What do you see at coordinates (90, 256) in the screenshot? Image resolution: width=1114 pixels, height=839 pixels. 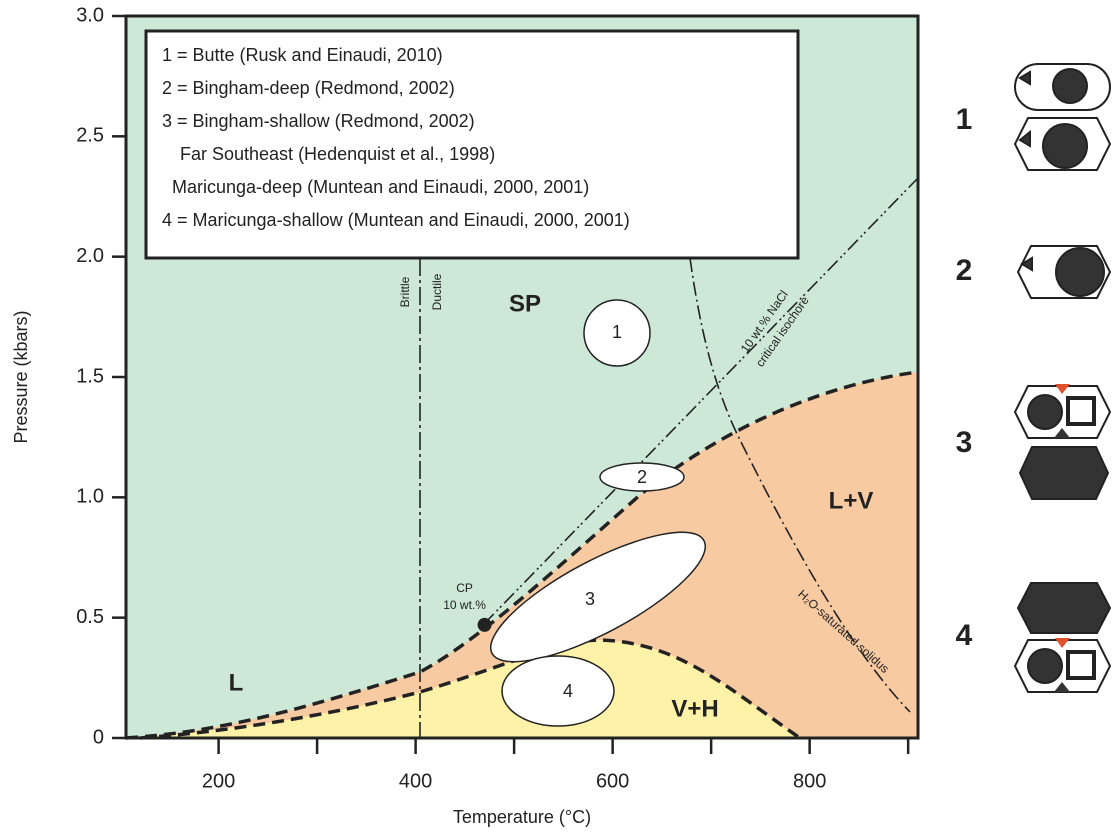 I see `y-tick-label: 2.0` at bounding box center [90, 256].